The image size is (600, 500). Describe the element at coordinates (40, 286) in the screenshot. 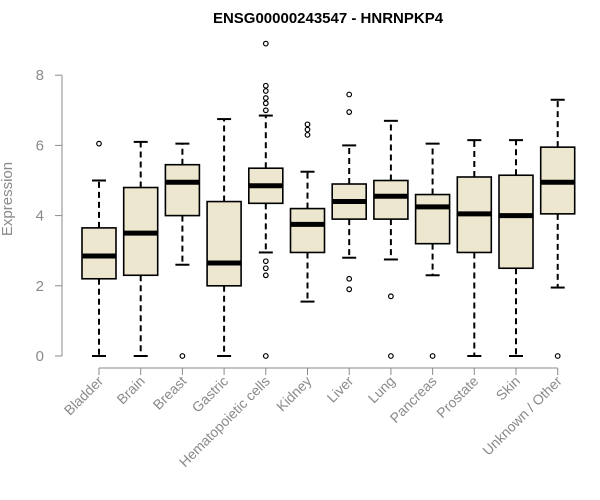

I see `y-tick-label: 2` at that location.